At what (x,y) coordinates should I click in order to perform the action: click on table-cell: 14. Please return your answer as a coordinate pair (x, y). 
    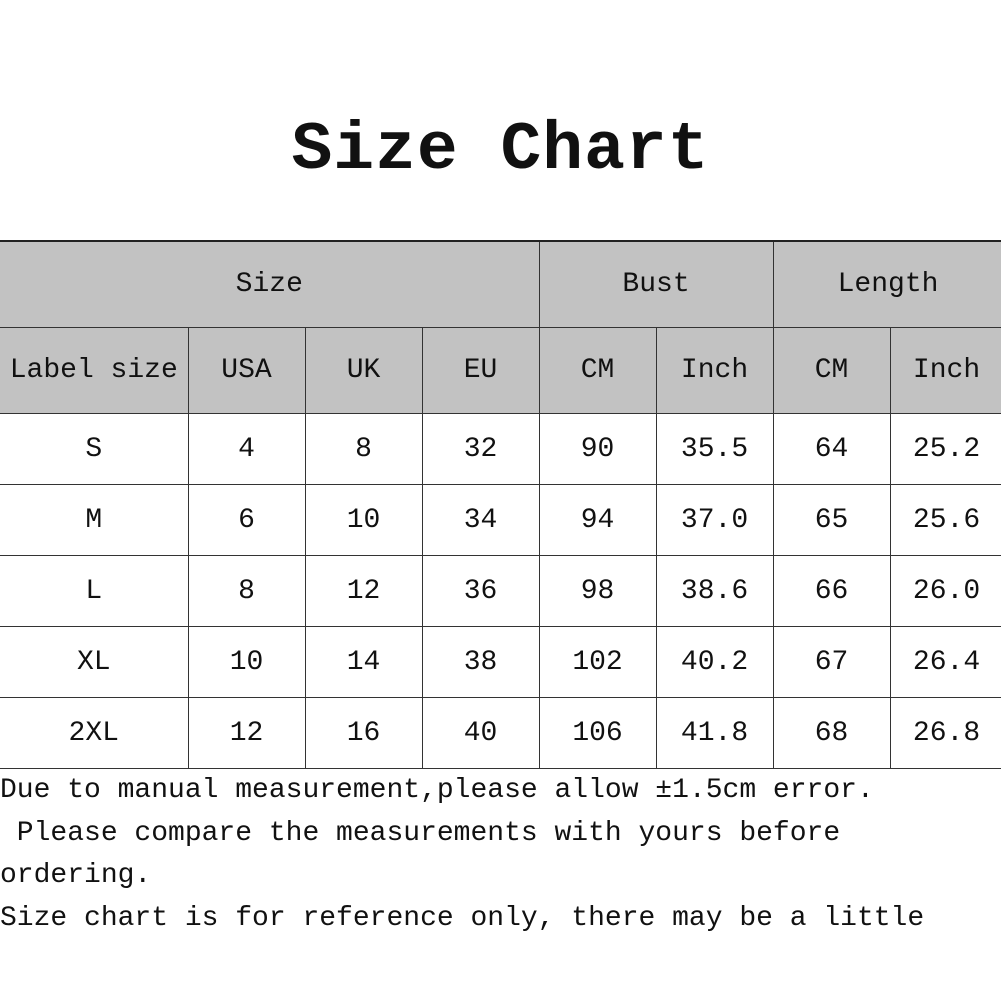
    Looking at the image, I should click on (363, 662).